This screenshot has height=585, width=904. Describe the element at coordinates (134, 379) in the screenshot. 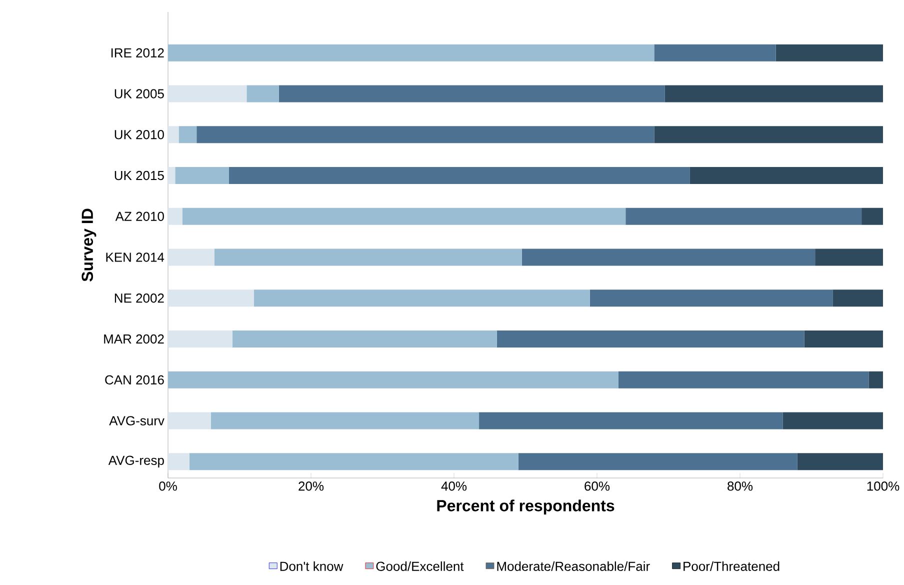

I see `y-tick-label: CAN 2016` at that location.